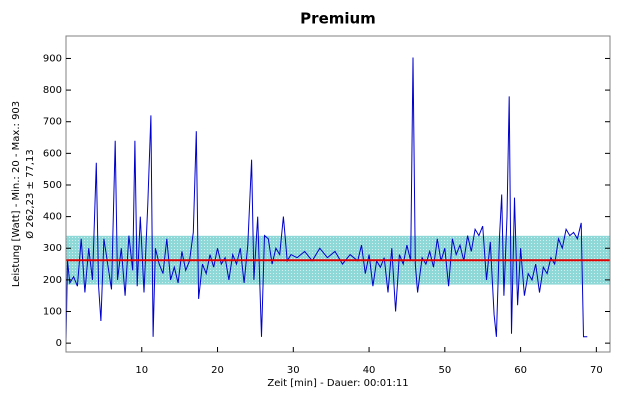 The image size is (620, 400). Describe the element at coordinates (59, 343) in the screenshot. I see `y-tick-label: 0` at that location.